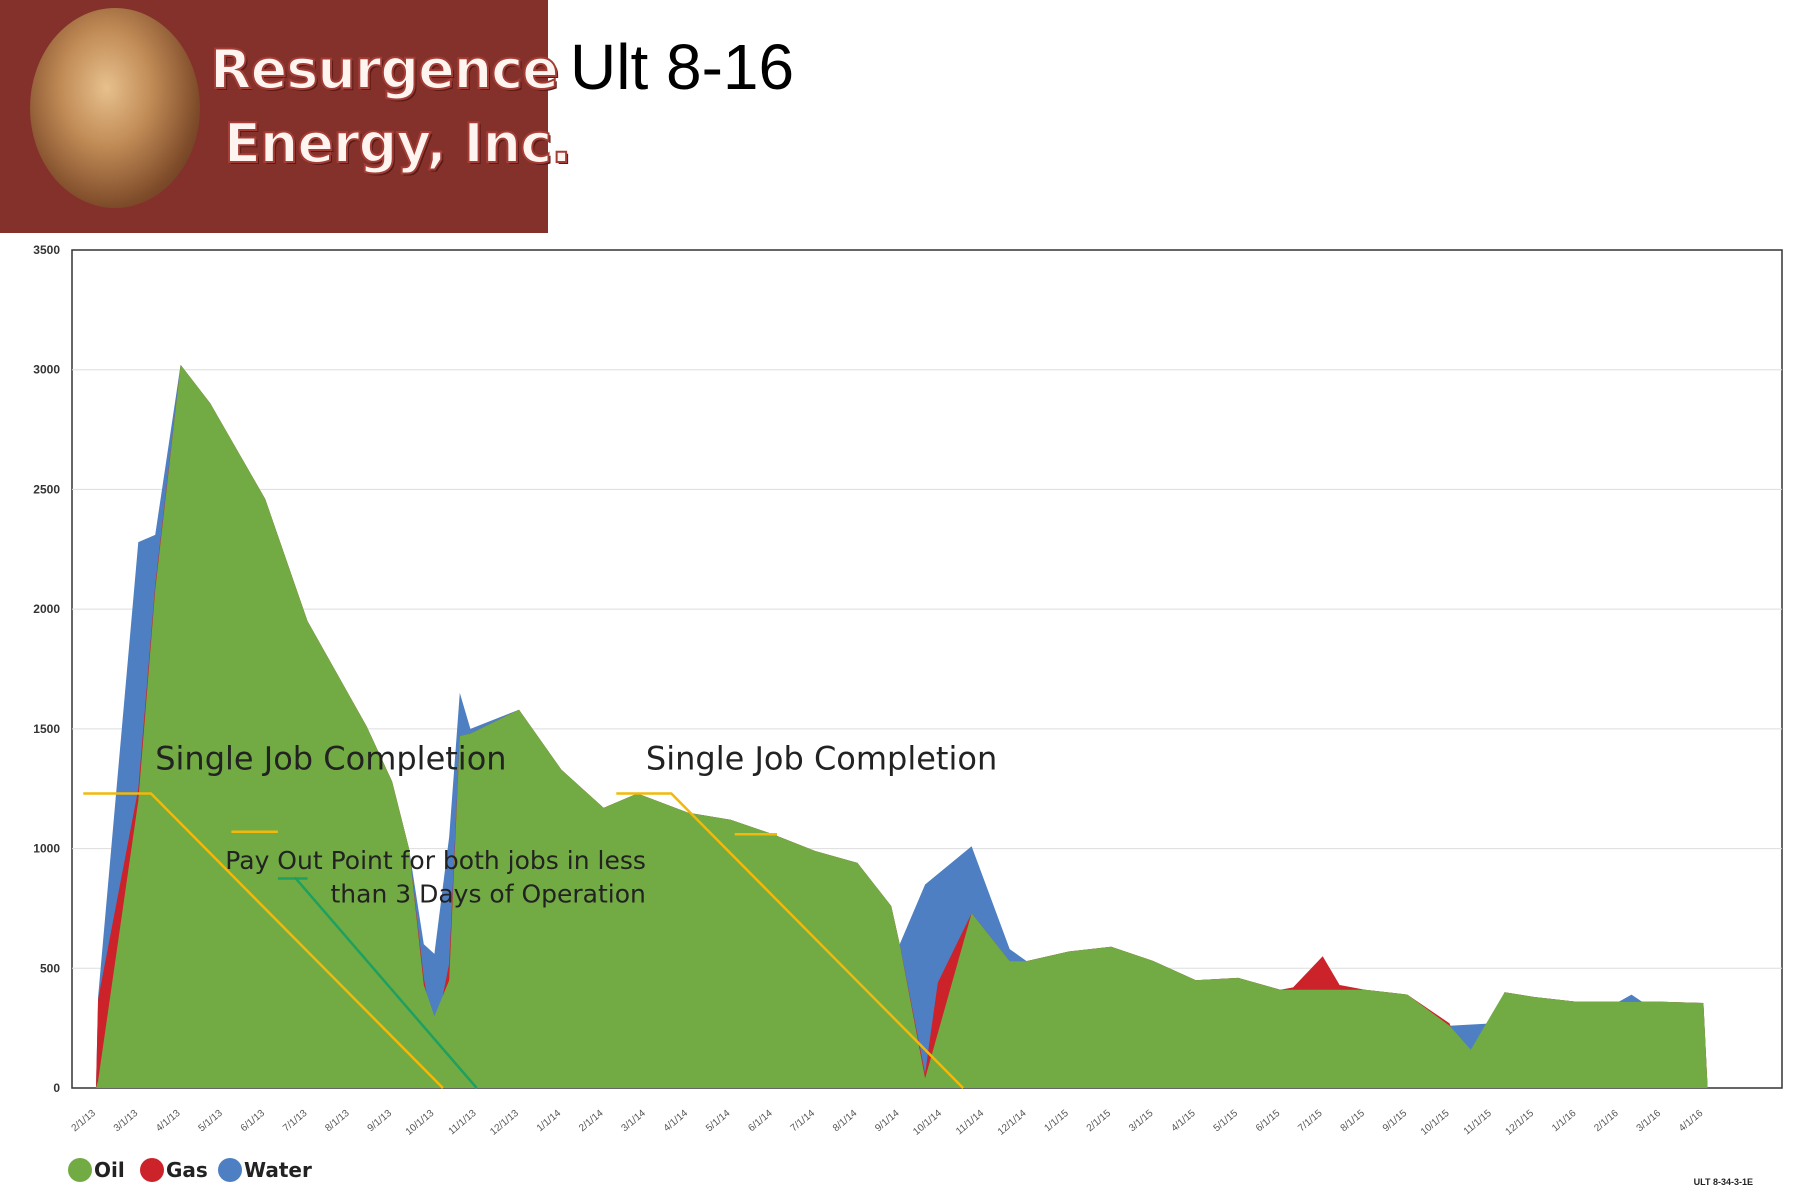  Describe the element at coordinates (1012, 1123) in the screenshot. I see `x-tick-label: 12/1/14` at that location.